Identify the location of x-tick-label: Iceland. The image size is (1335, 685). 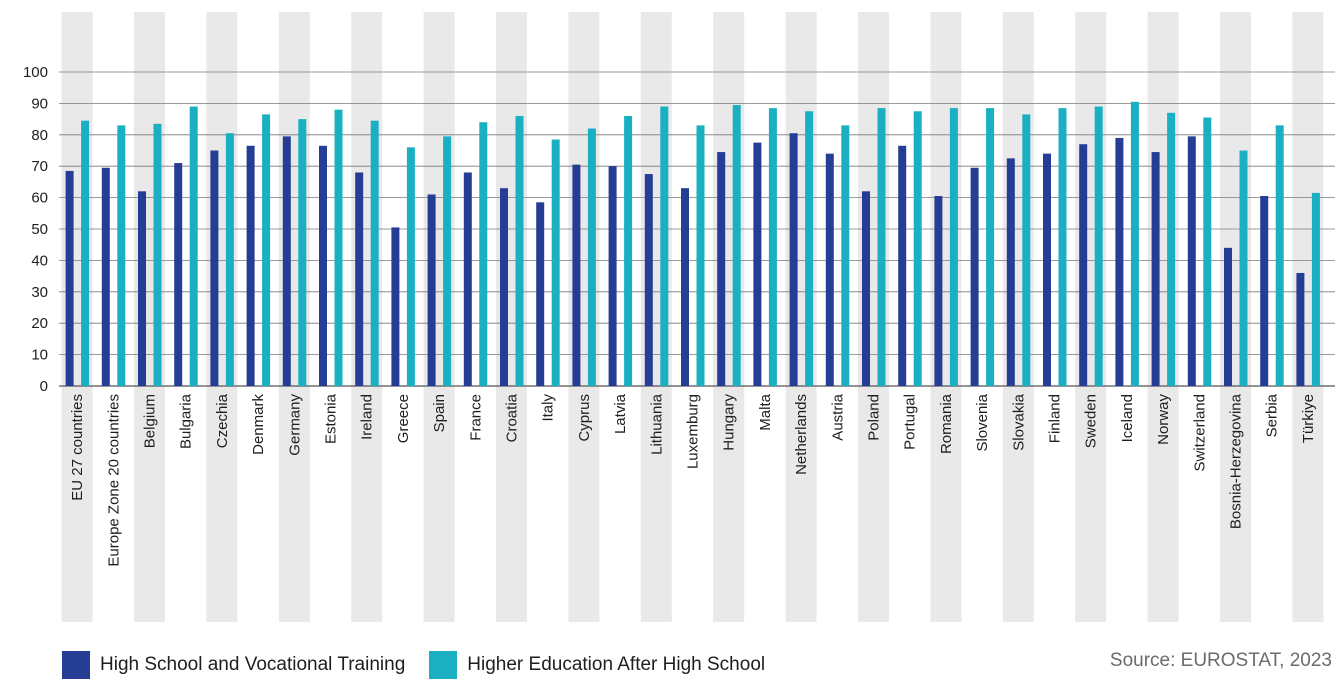
(1127, 418).